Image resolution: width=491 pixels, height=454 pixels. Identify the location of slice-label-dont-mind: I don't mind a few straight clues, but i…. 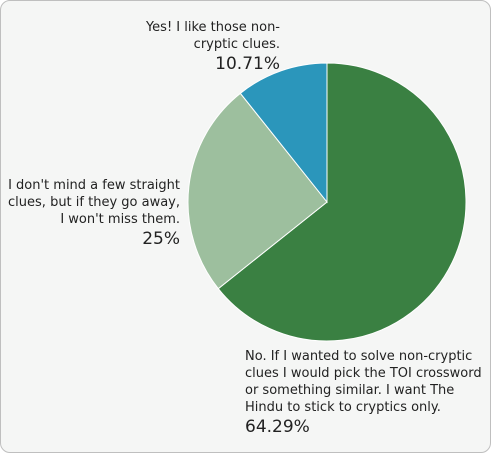
(92, 213).